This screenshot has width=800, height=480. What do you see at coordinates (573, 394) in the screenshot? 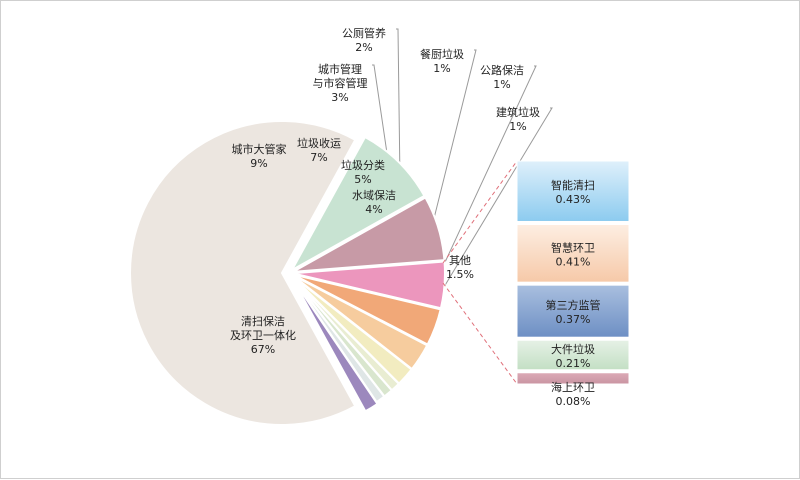
I see `breakdown-label: 海上环卫 0.08%` at bounding box center [573, 394].